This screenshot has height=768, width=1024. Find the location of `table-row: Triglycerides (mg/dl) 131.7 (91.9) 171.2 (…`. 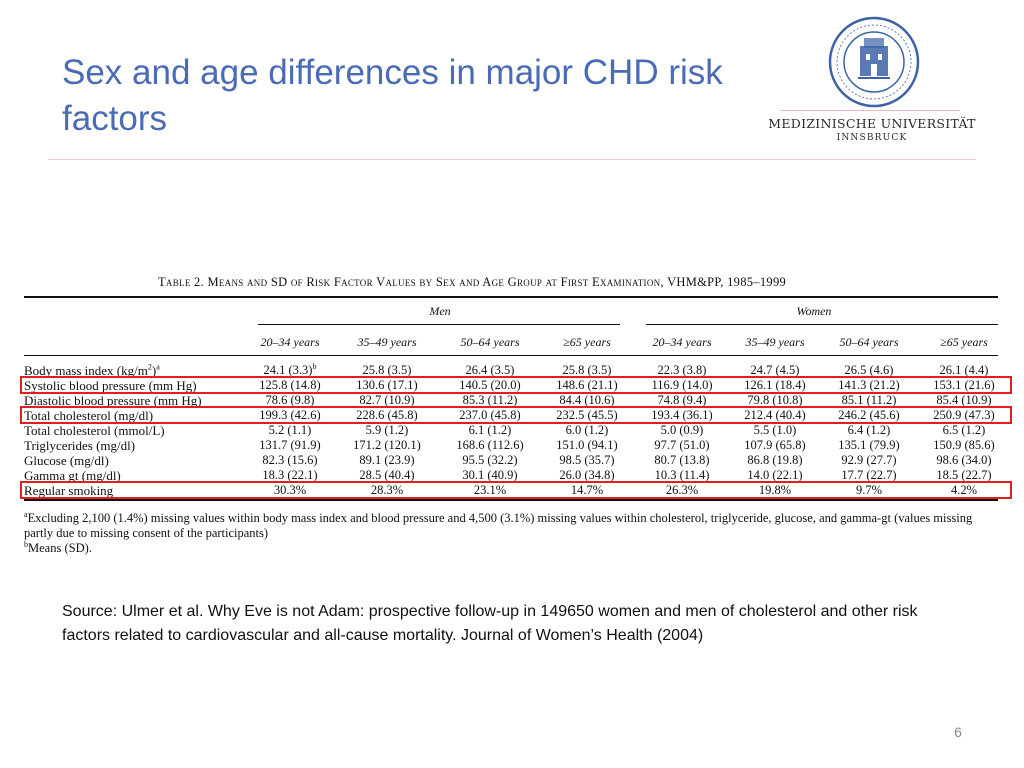

table-row: Triglycerides (mg/dl) 131.7 (91.9) 171.2 (… is located at coordinates (512, 445).